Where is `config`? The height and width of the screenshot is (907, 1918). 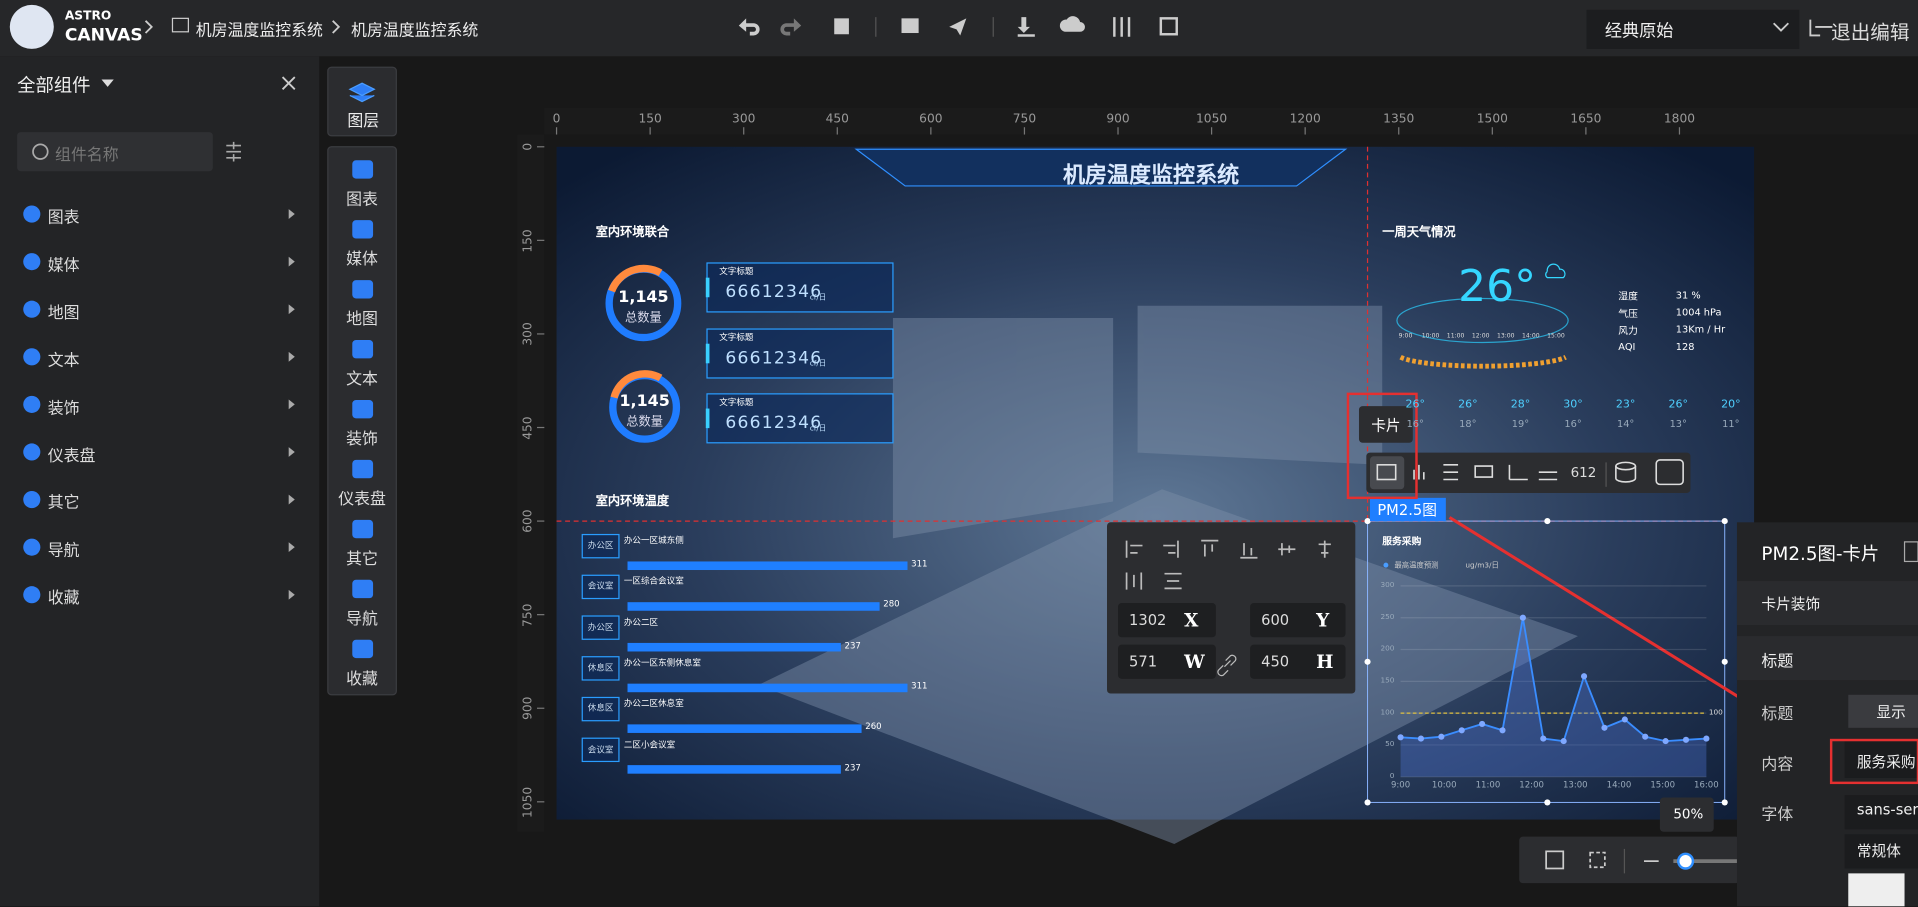 config is located at coordinates (1168, 26).